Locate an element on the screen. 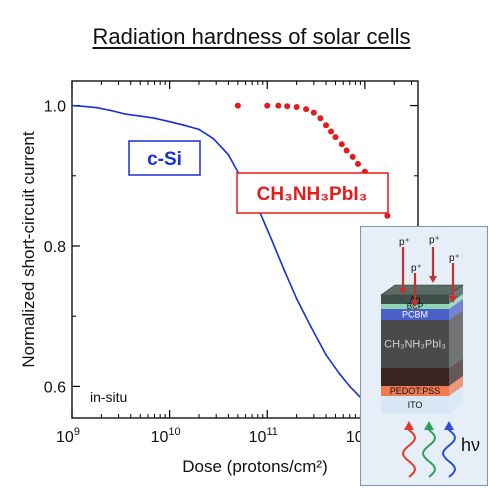 The width and height of the screenshot is (503, 496). series-label-perovskite: CH₃NH₃PbI₃ is located at coordinates (312, 194).